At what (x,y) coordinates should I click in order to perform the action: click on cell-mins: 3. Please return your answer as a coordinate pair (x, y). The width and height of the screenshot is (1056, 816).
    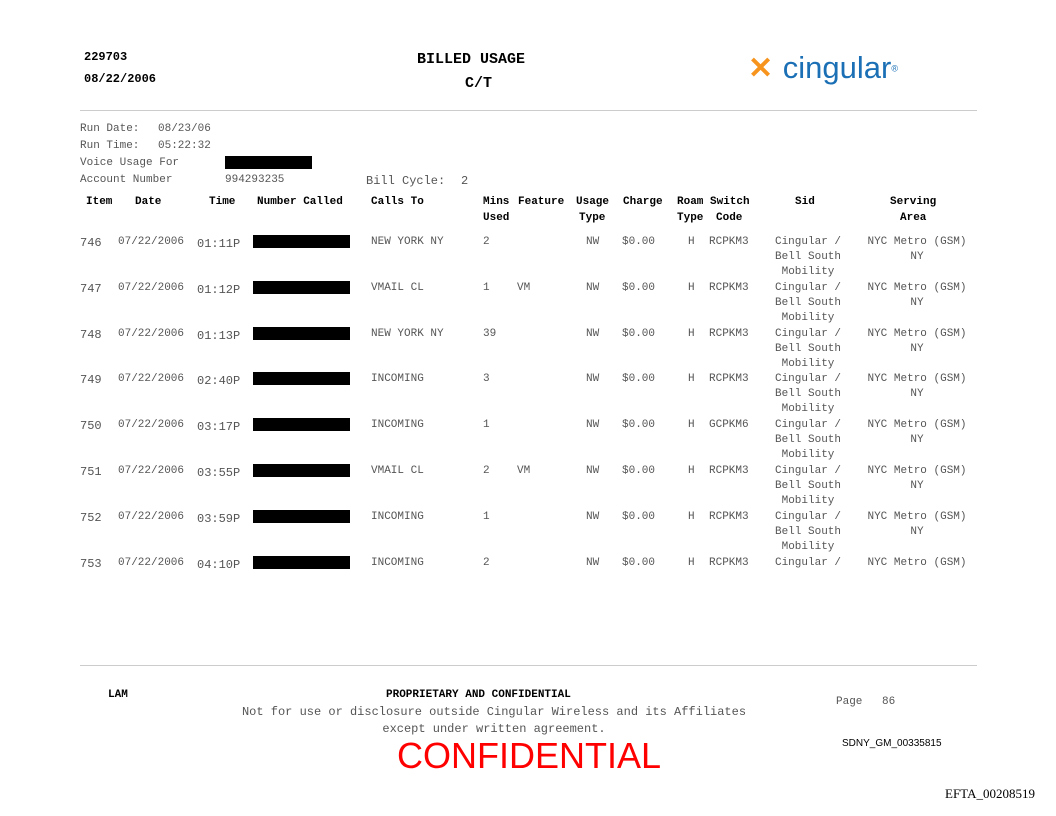
    Looking at the image, I should click on (486, 379).